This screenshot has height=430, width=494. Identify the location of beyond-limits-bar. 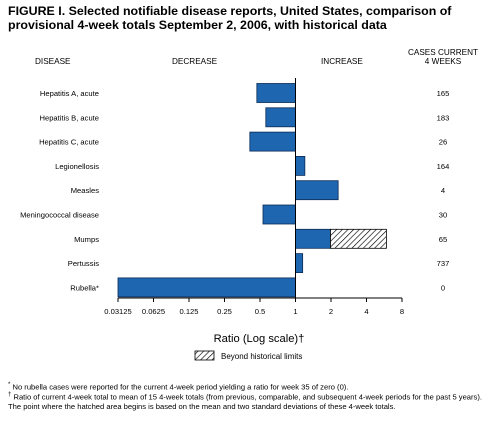
(358, 238).